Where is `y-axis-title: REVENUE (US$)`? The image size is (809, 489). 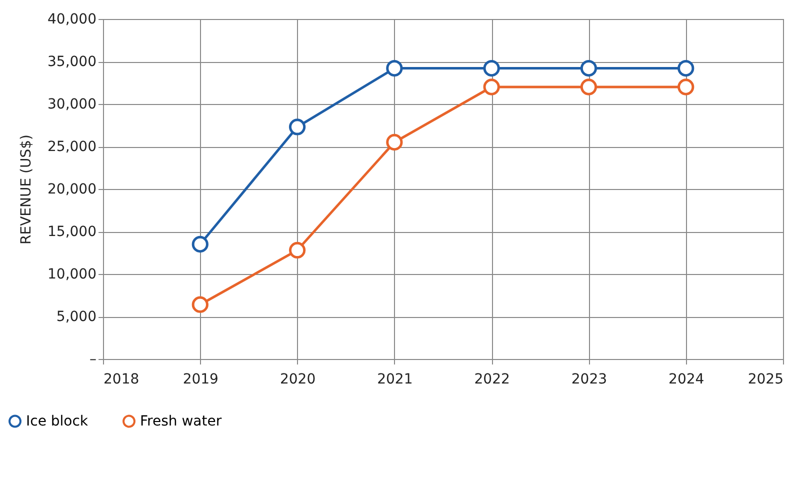 y-axis-title: REVENUE (US$) is located at coordinates (26, 189).